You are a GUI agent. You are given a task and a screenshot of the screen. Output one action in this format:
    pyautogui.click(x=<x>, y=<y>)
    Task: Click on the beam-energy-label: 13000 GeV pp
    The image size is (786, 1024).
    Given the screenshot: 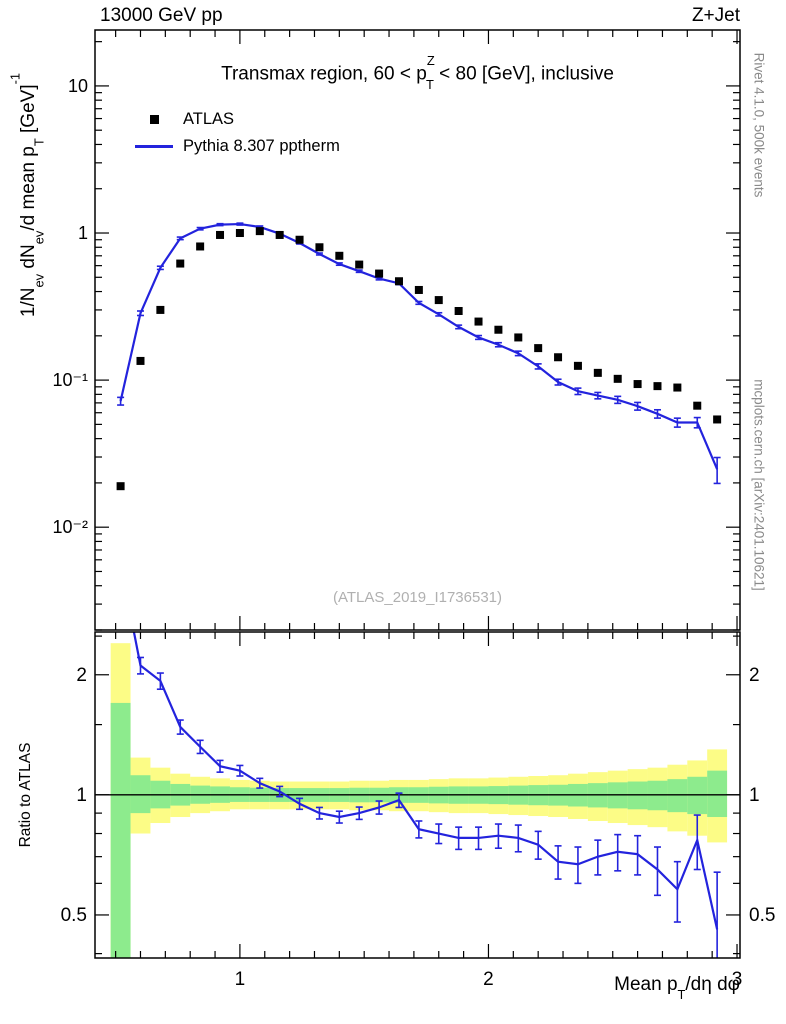 What is the action you would take?
    pyautogui.click(x=161, y=15)
    